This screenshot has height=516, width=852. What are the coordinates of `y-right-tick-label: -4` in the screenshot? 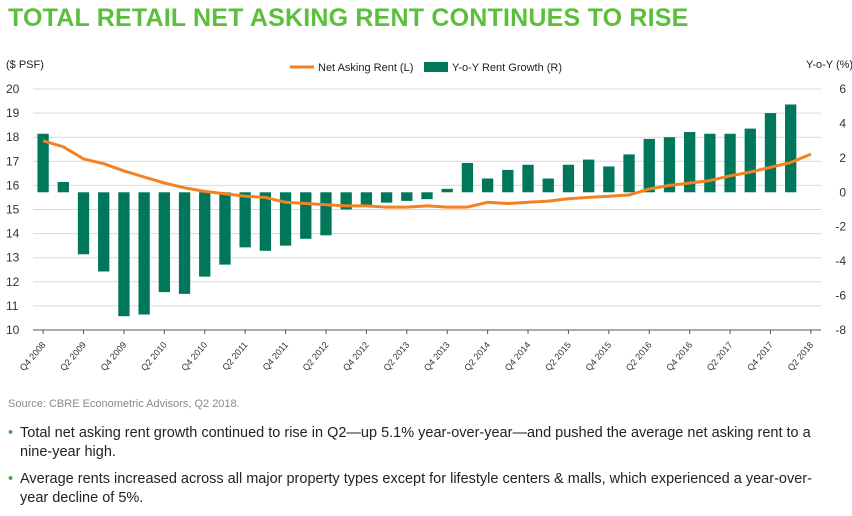 It's located at (840, 261).